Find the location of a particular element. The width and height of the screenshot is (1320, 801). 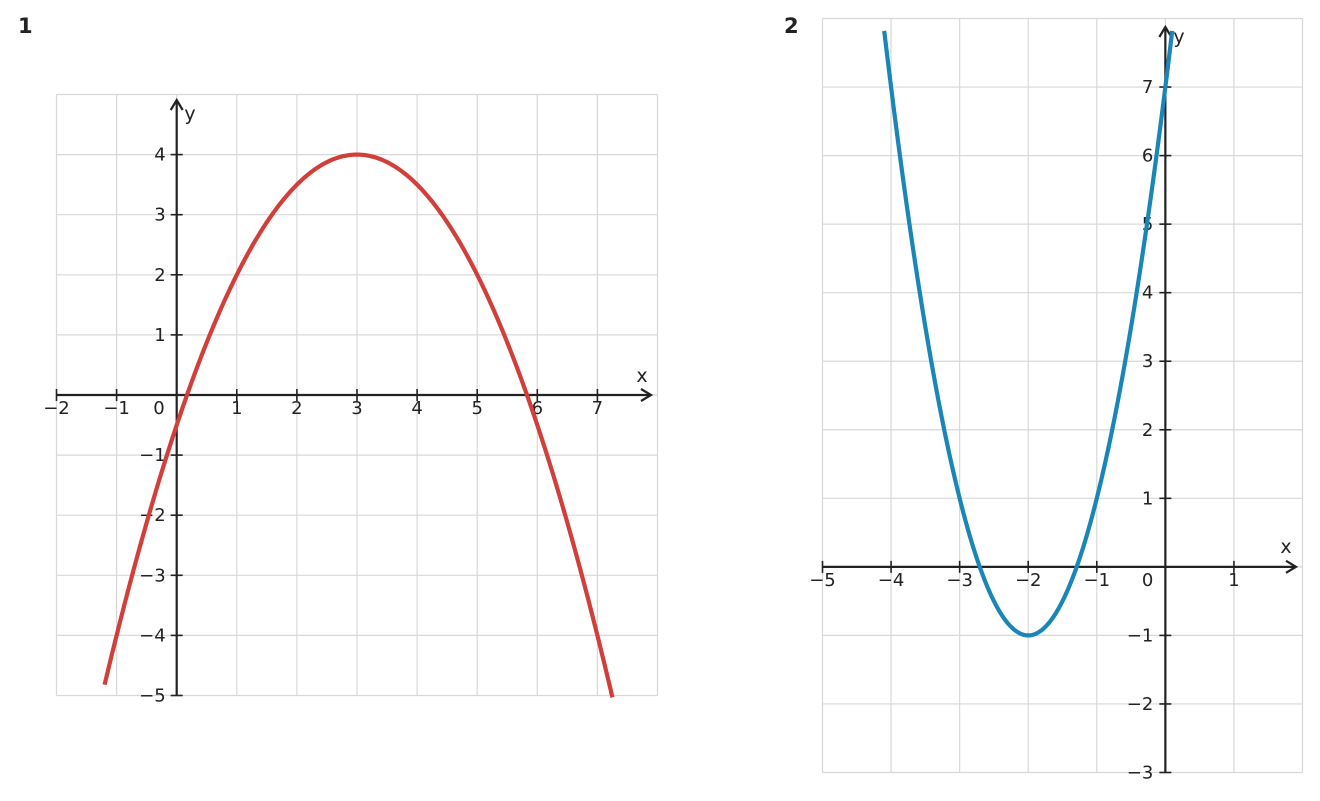

panel-number-2: 2 is located at coordinates (791, 26).